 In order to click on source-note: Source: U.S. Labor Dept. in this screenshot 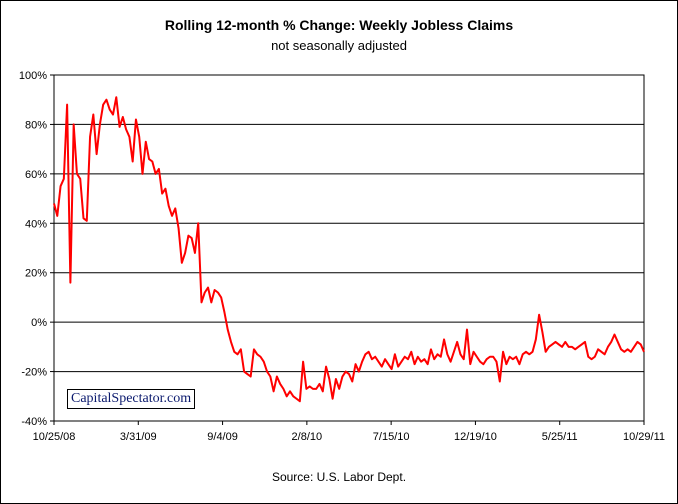, I will do `click(339, 477)`.